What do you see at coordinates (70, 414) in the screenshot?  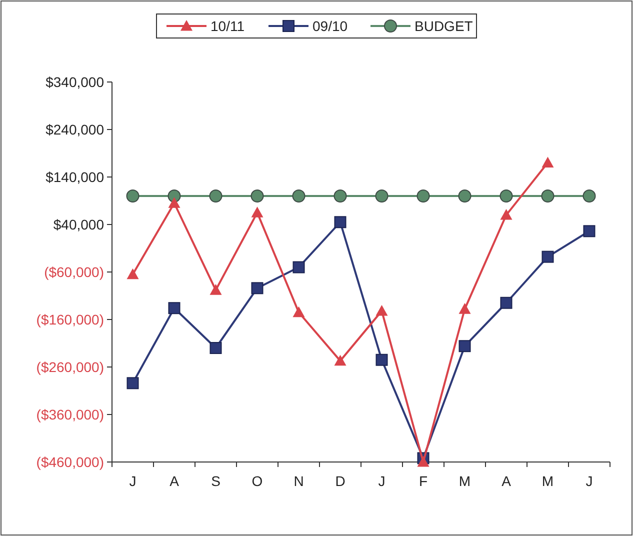 I see `y-tick-label: ($360,000)` at bounding box center [70, 414].